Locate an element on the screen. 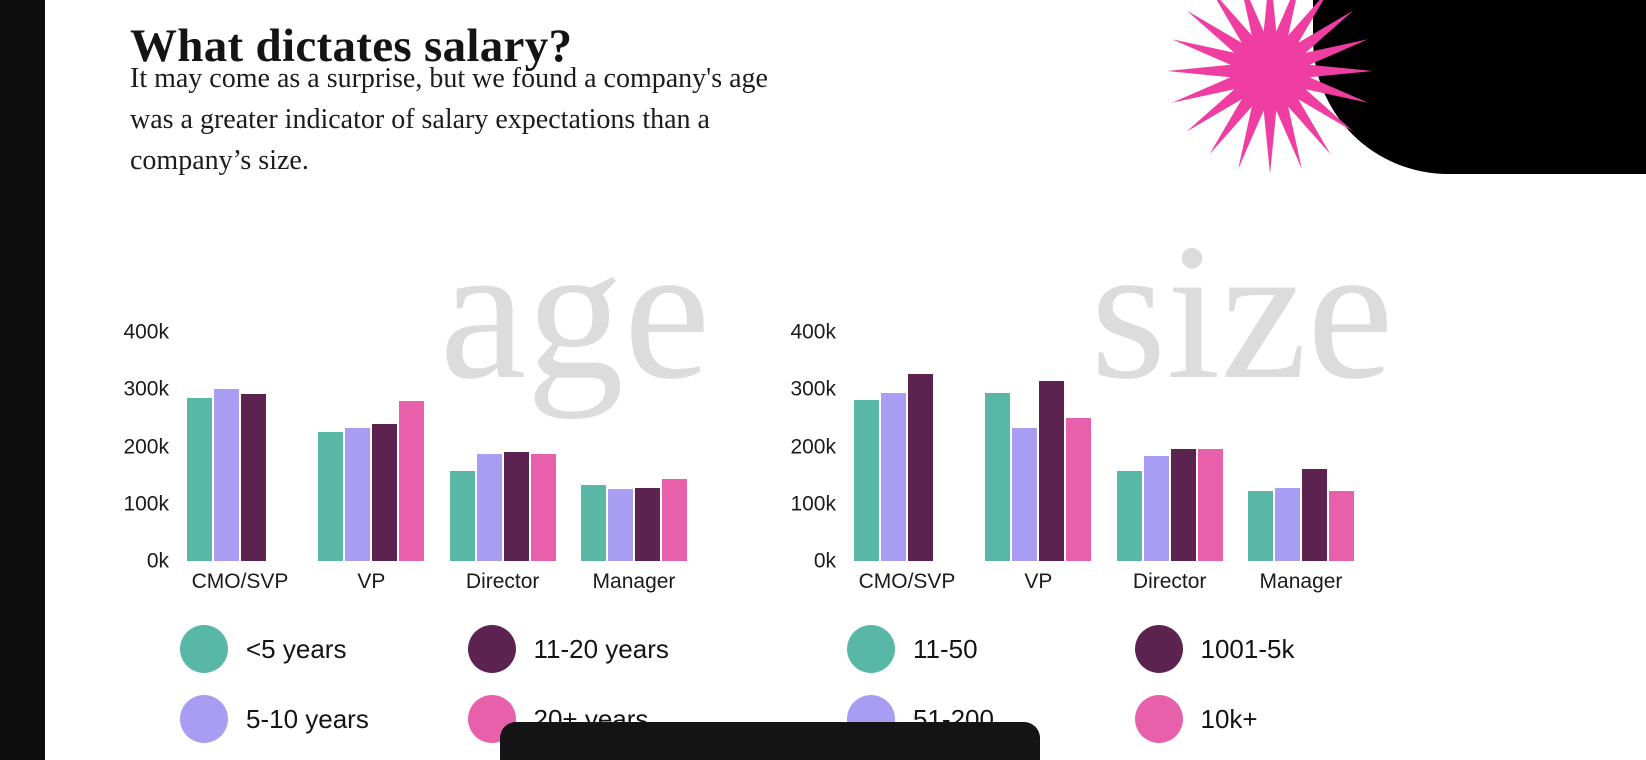  legend-label: 10k+ is located at coordinates (1229, 718).